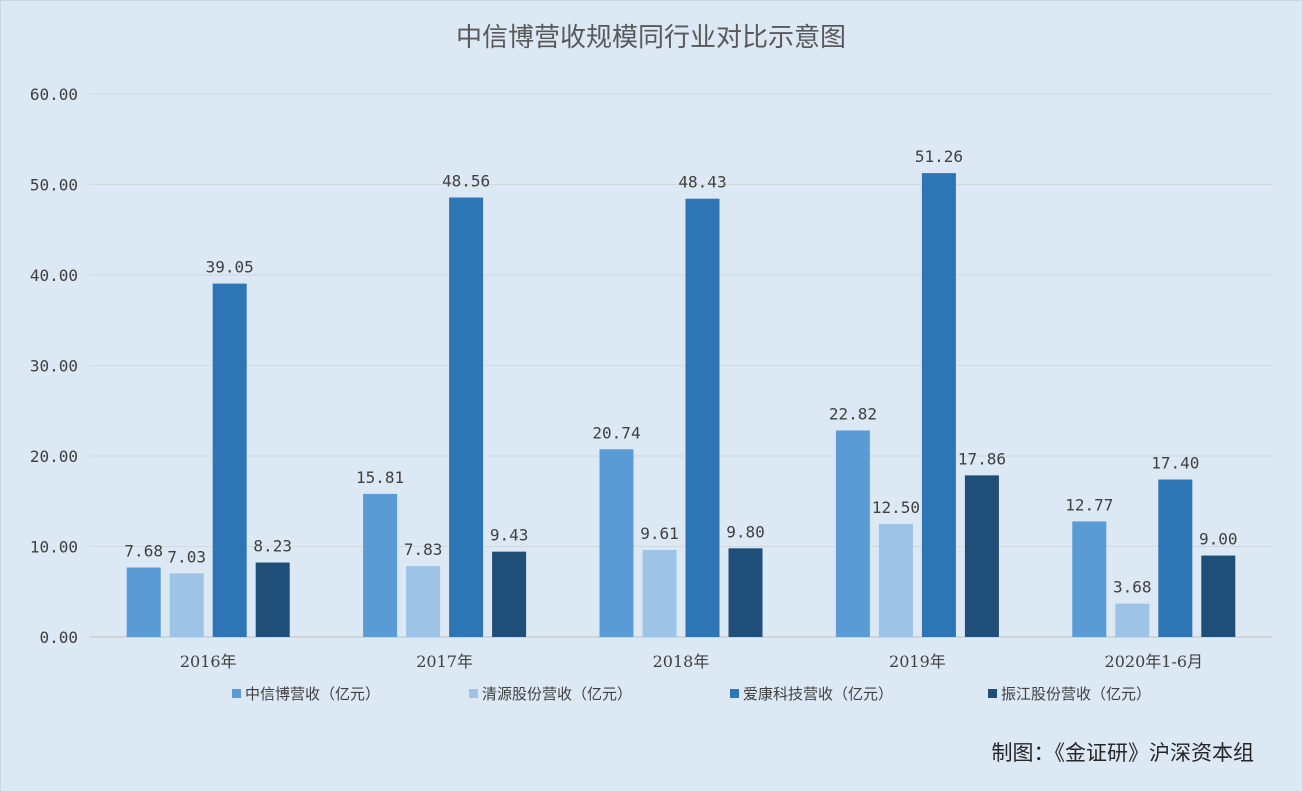 This screenshot has width=1303, height=792. I want to click on credit-text: 制图：《金证研》沪深资本组, so click(1123, 753).